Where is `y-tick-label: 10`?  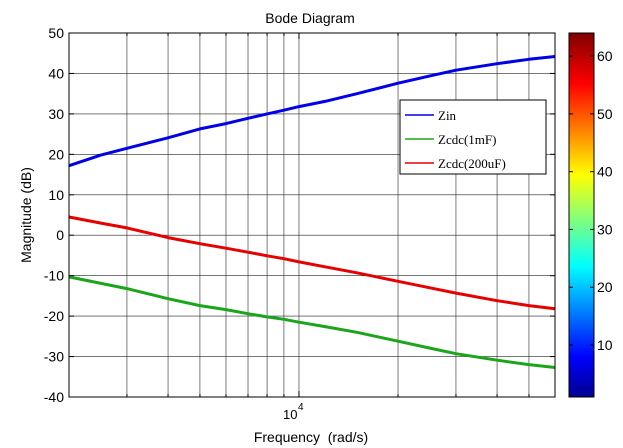 y-tick-label: 10 is located at coordinates (56, 195).